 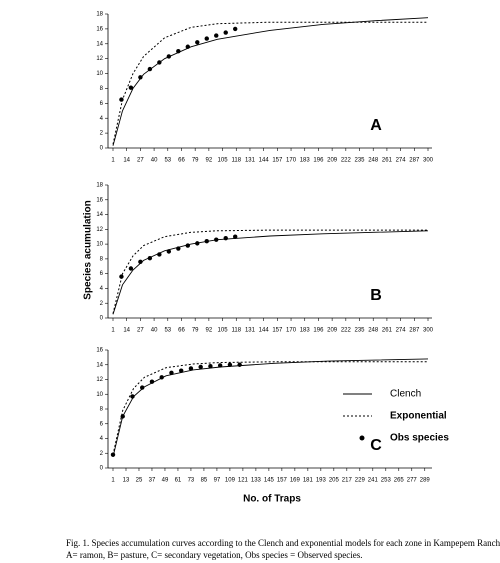 I want to click on x-tick-label: 66, so click(x=181, y=331).